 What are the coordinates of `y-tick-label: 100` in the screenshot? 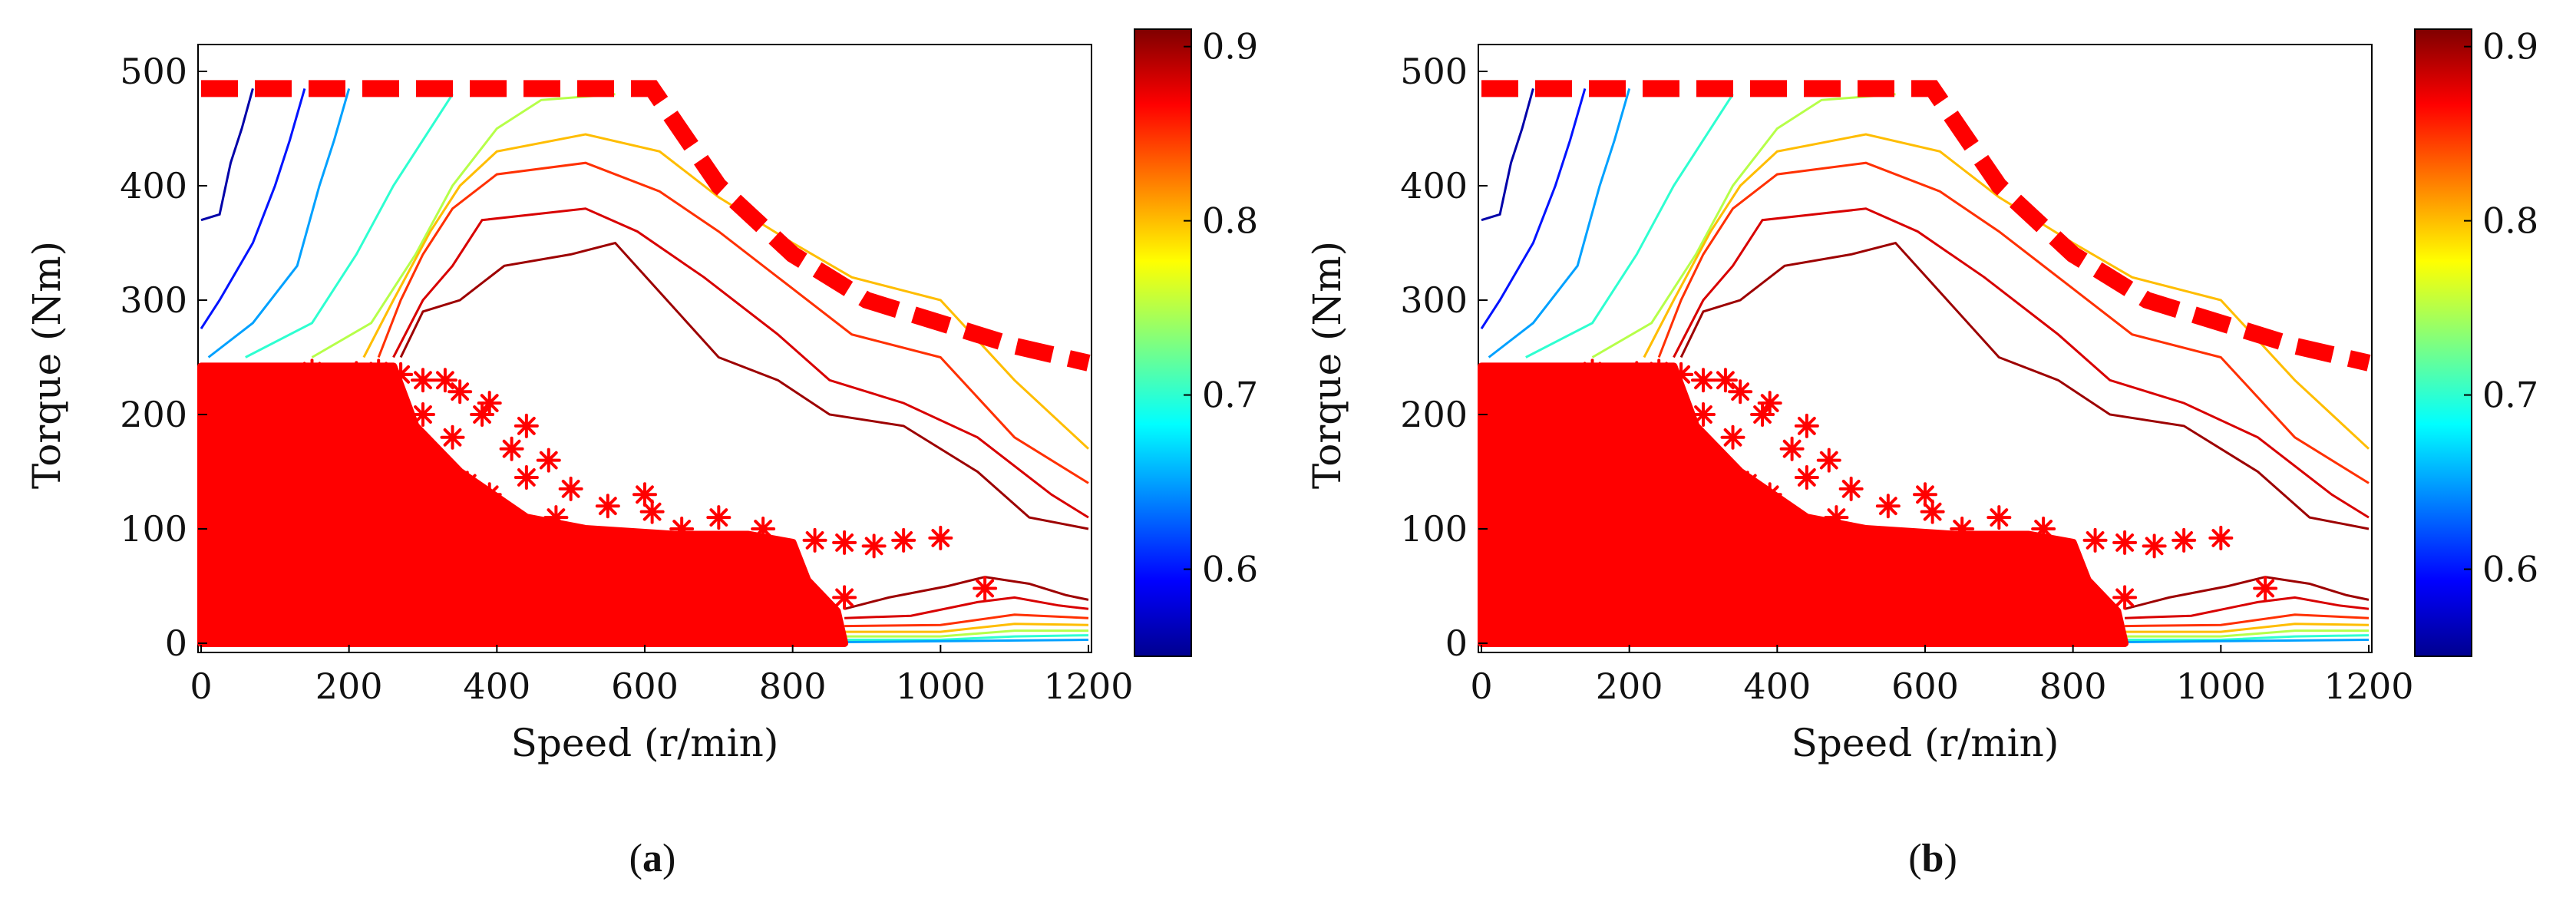 It's located at (153, 529).